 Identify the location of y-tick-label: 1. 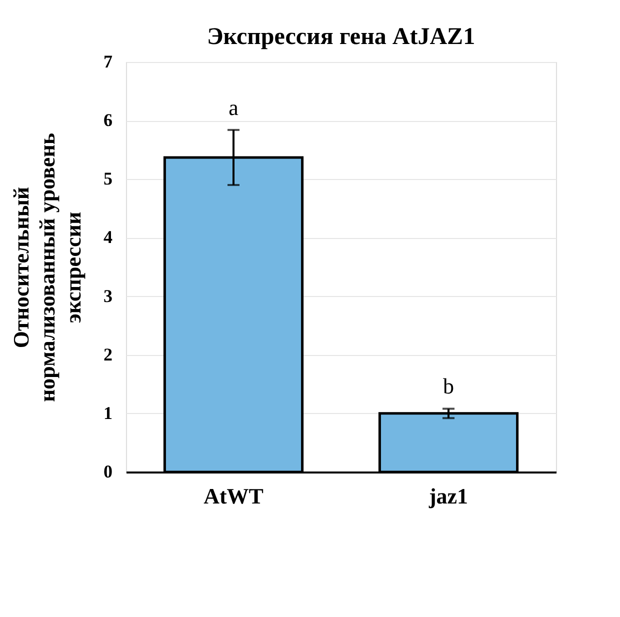
(108, 412).